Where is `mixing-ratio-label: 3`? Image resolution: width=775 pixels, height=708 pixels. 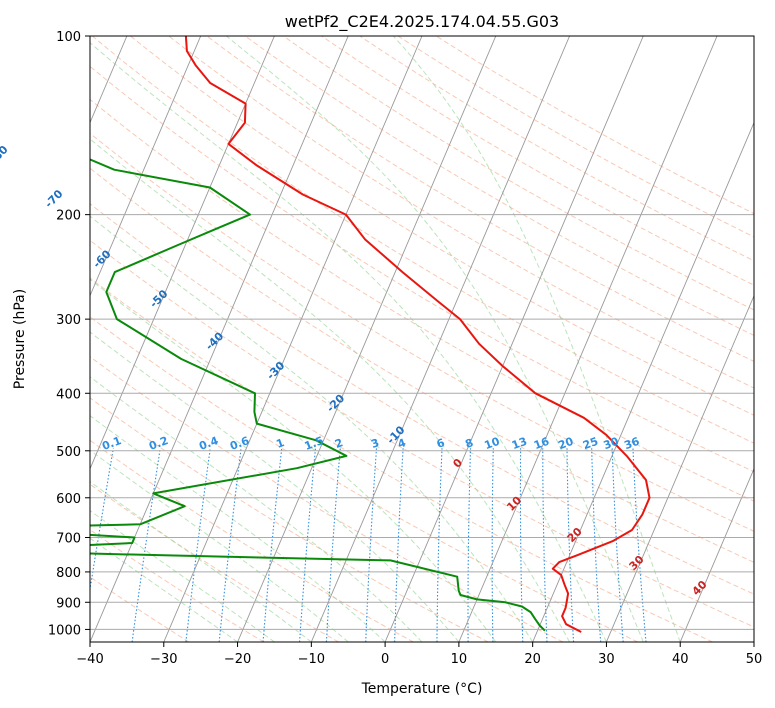 mixing-ratio-label: 3 is located at coordinates (375, 443).